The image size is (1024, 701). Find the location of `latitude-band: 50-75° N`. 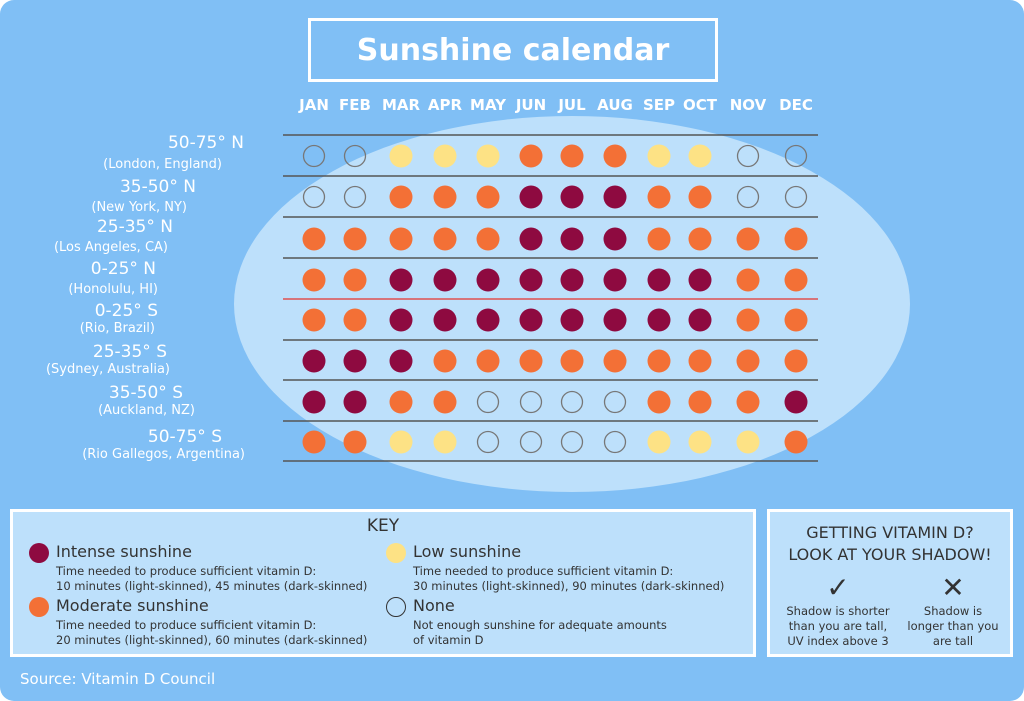

latitude-band: 50-75° N is located at coordinates (206, 143).